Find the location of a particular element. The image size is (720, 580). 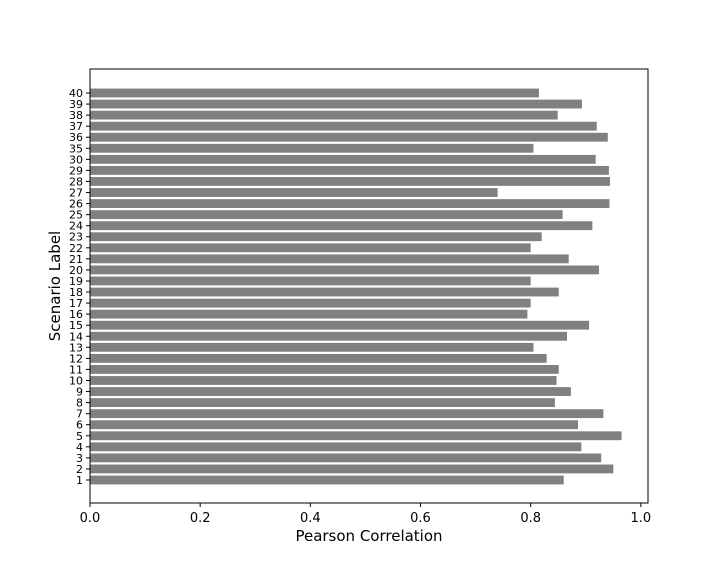

y-tick-label: 35 is located at coordinates (76, 148).